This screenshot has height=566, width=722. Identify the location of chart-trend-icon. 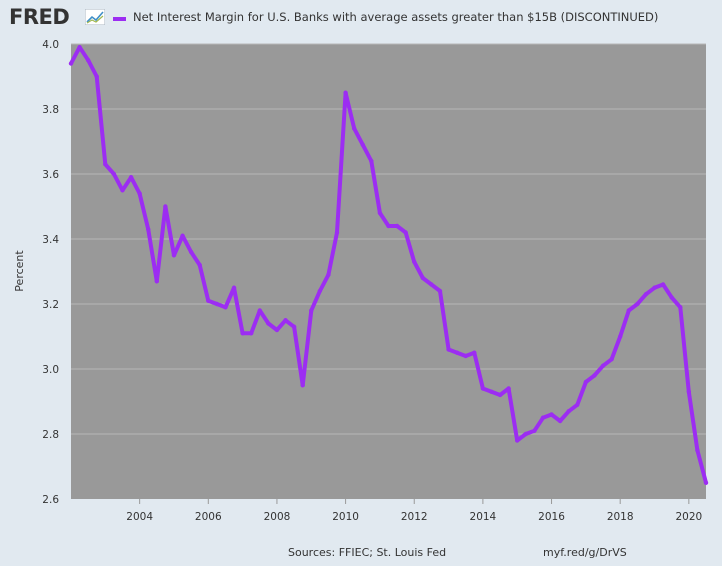
(95, 17).